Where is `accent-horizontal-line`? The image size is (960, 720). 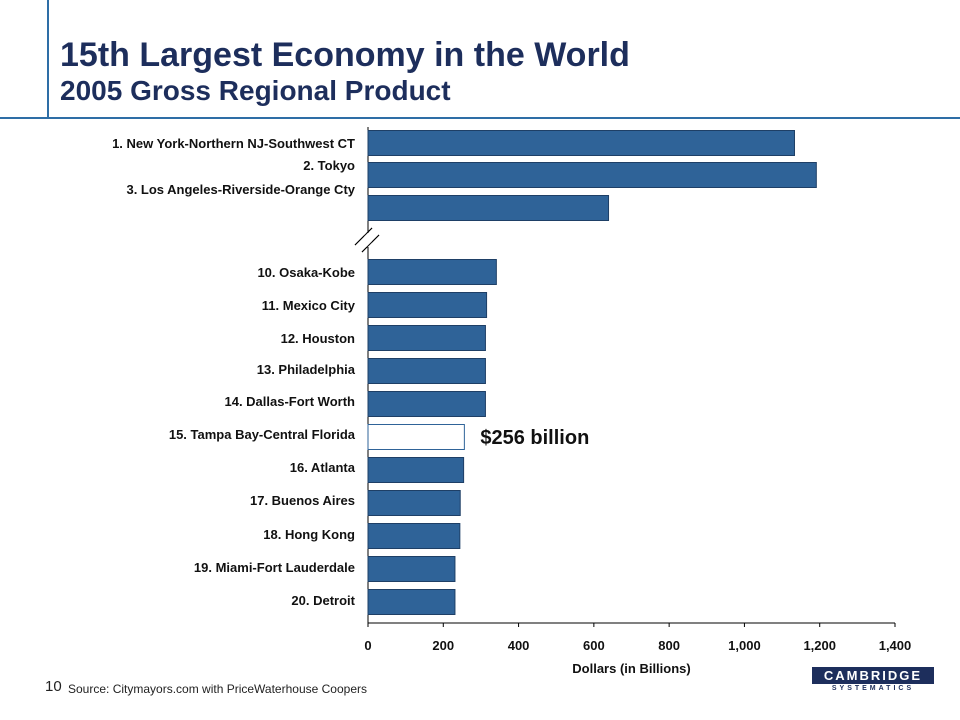 accent-horizontal-line is located at coordinates (480, 118).